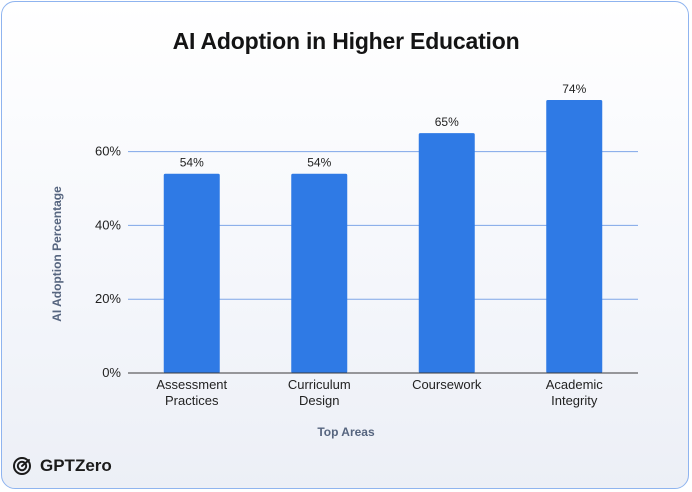 Image resolution: width=692 pixels, height=492 pixels. I want to click on bar-value-label: 65%, so click(447, 122).